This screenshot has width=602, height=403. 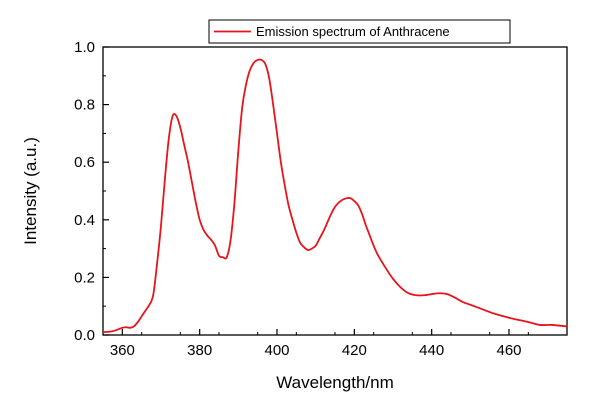 I want to click on x-axis-ticks: 360 380 400 420 440 460, so click(x=335, y=344).